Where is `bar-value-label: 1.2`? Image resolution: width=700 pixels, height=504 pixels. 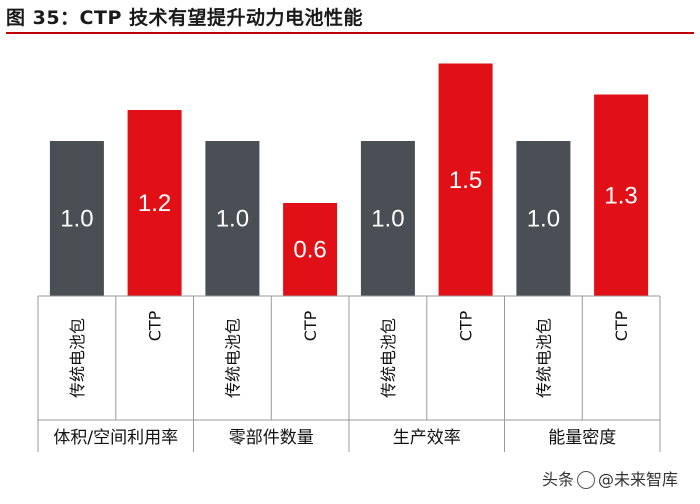 bar-value-label: 1.2 is located at coordinates (154, 203).